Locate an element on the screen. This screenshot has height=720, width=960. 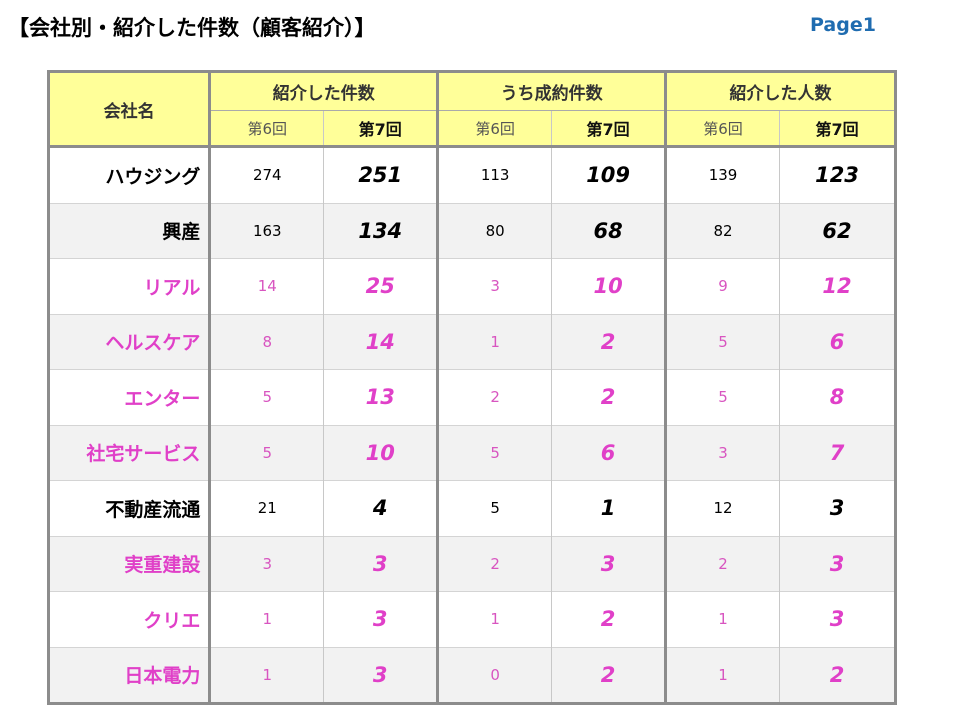
people-cur-cell: 62 is located at coordinates (837, 230).